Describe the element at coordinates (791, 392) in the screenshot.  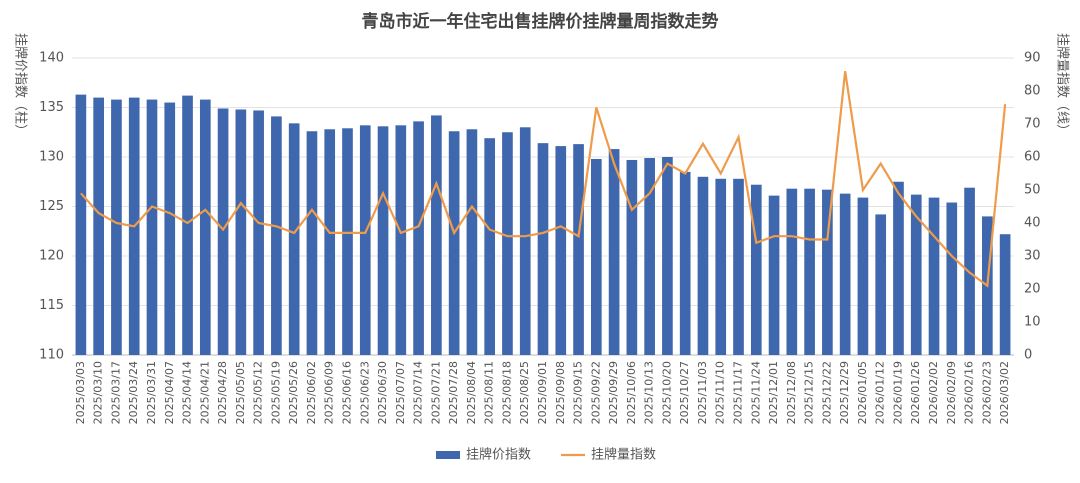
I see `x-tick-label: 2025/12/08` at that location.